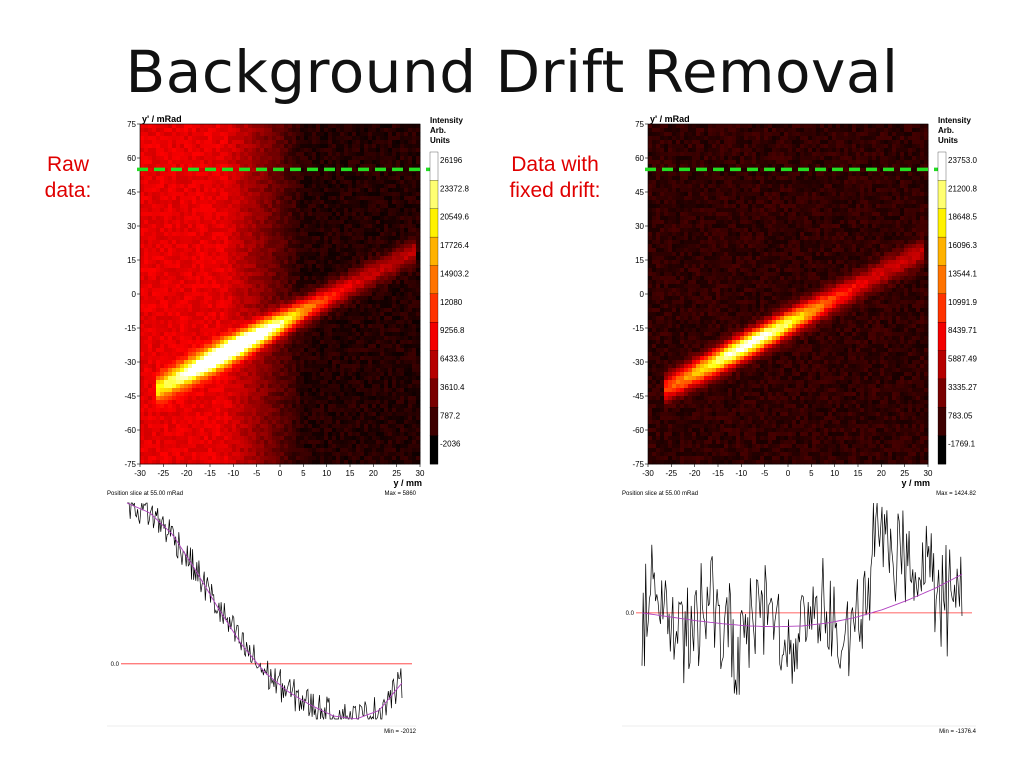 The image size is (1024, 768). I want to click on colorbar-value: 5887.49, so click(962, 359).